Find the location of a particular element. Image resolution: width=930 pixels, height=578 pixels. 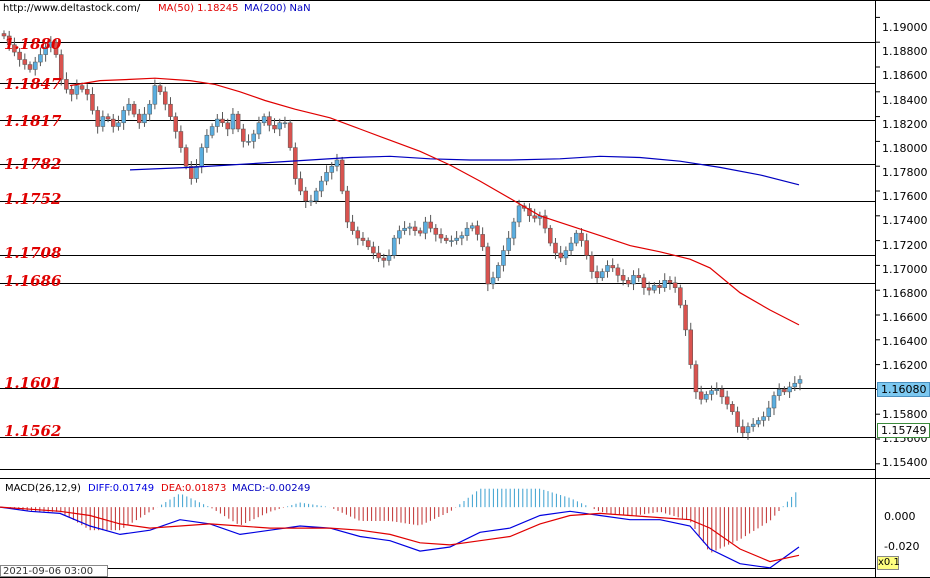

macd-dea-label: DEA:0.01873 is located at coordinates (194, 488).